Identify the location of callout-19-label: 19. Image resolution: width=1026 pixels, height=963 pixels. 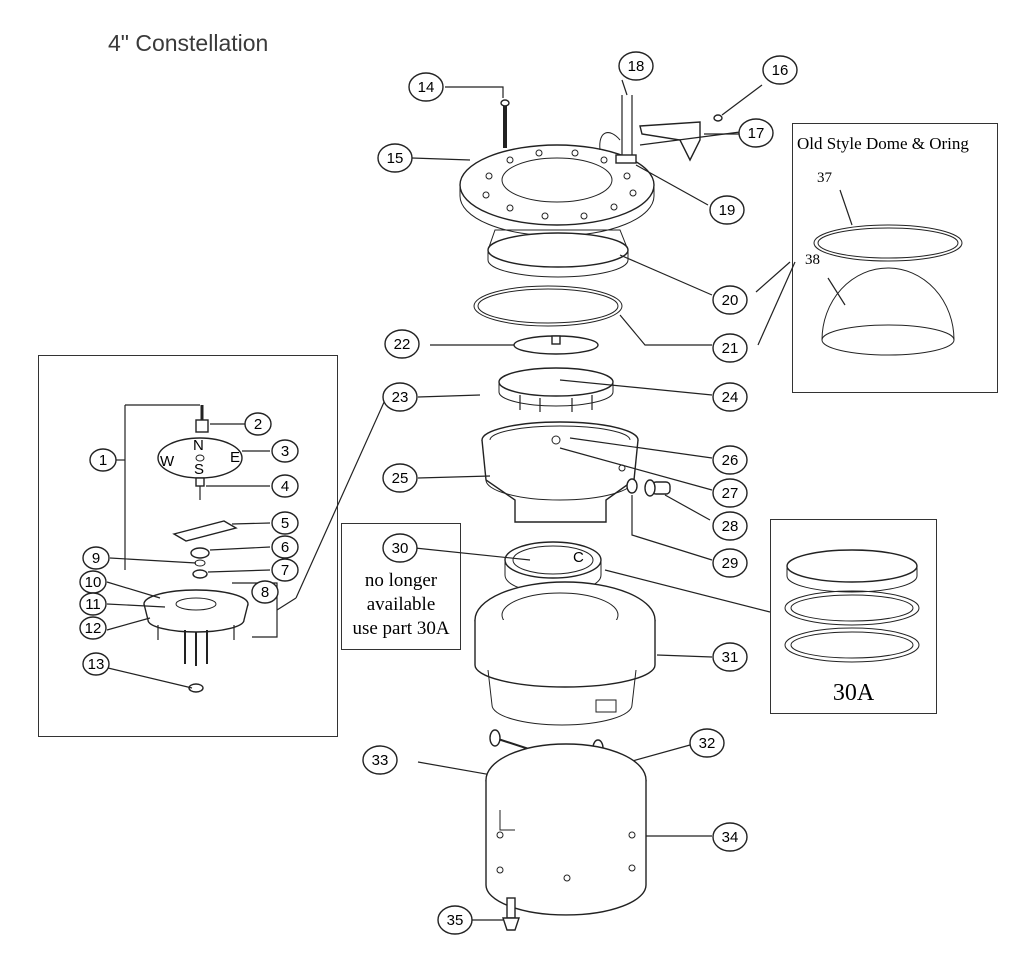
(727, 210).